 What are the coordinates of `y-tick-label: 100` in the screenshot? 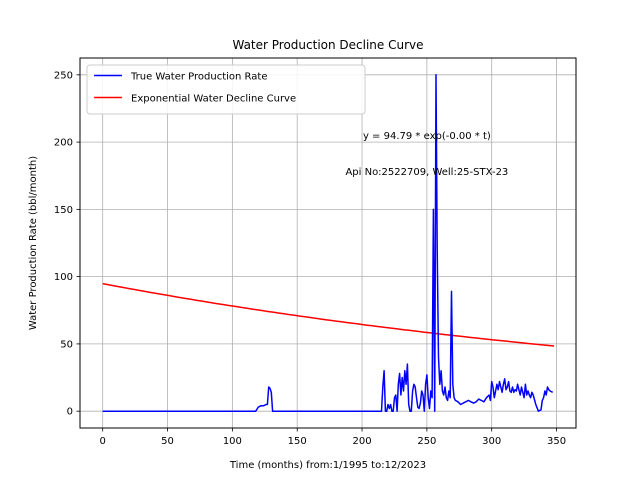 It's located at (63, 277).